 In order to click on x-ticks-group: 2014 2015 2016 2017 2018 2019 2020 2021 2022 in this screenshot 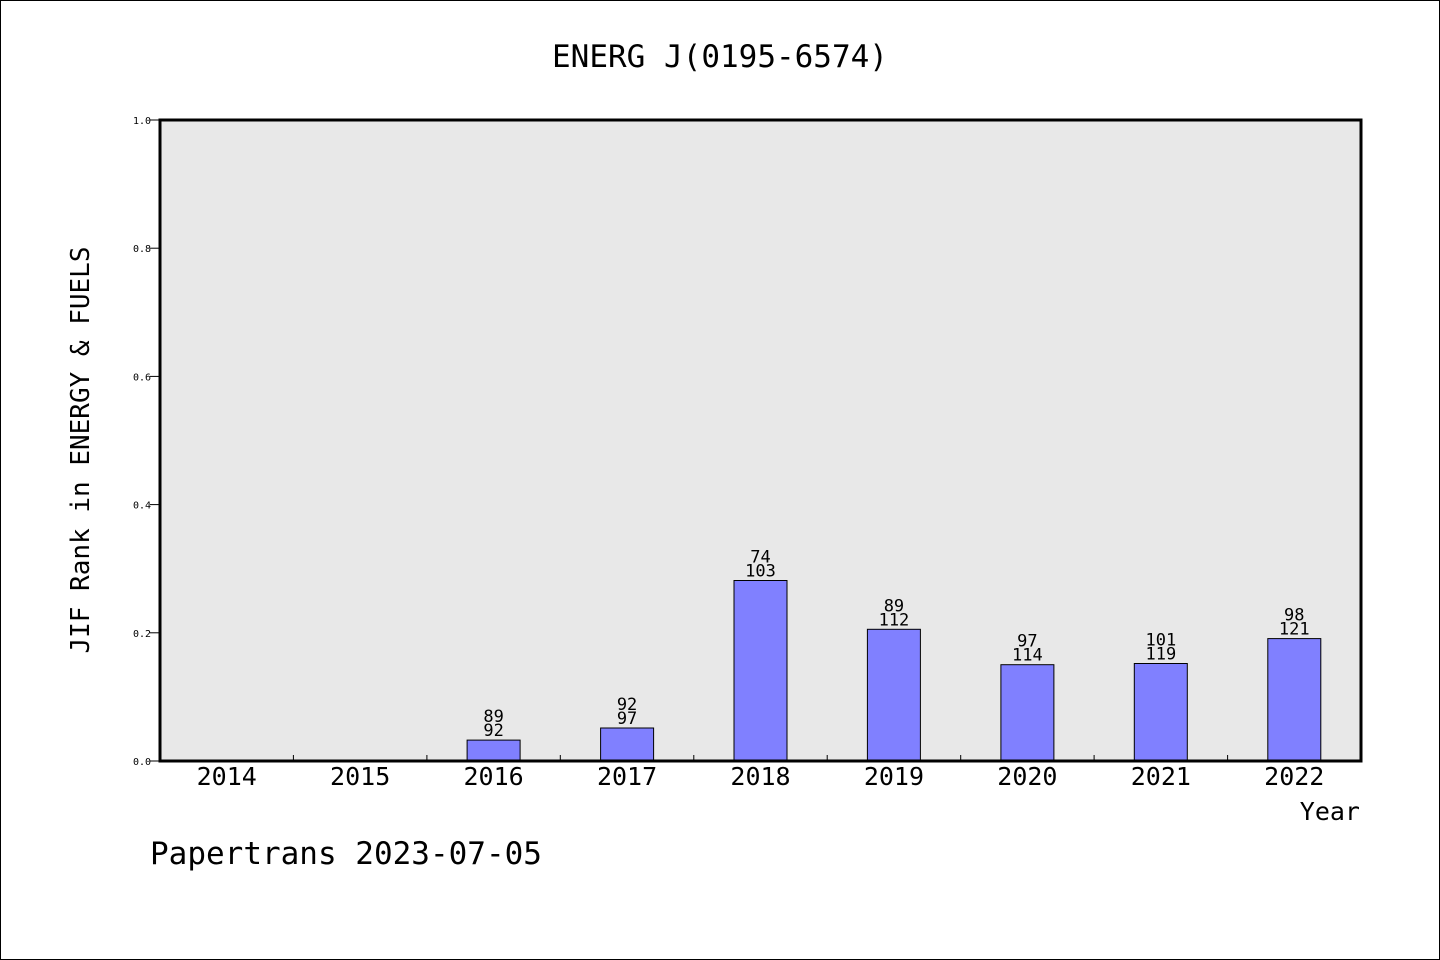, I will do `click(760, 773)`.